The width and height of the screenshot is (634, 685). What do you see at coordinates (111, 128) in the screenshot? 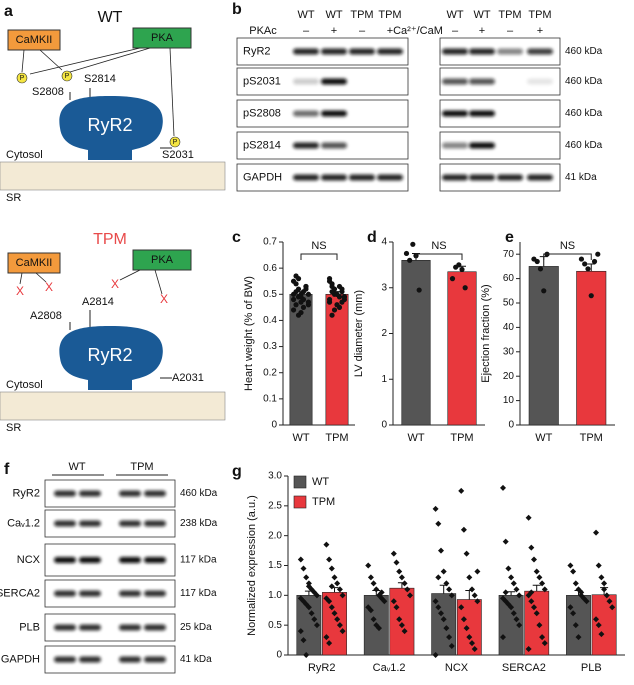
I see `channel` at bounding box center [111, 128].